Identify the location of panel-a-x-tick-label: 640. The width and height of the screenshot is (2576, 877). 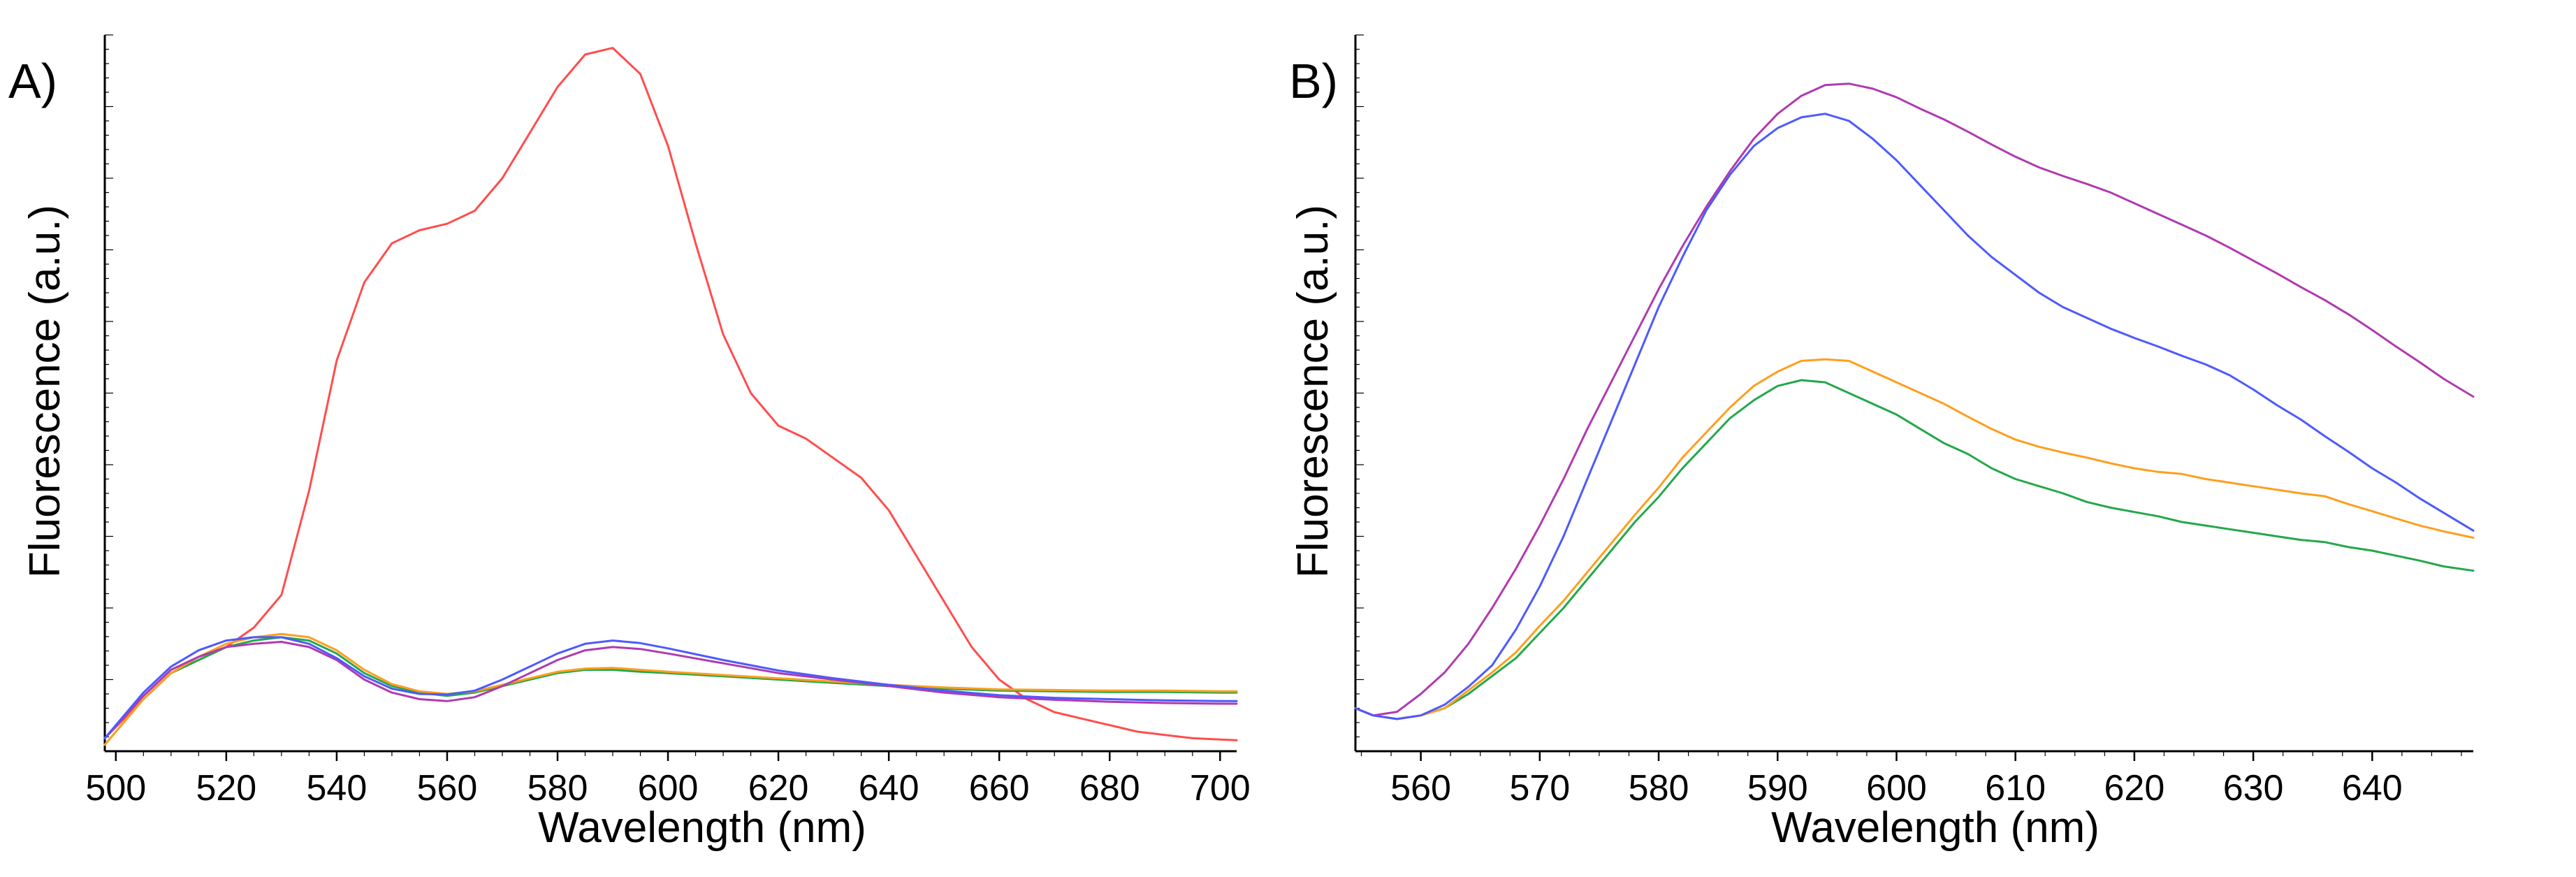
(889, 788).